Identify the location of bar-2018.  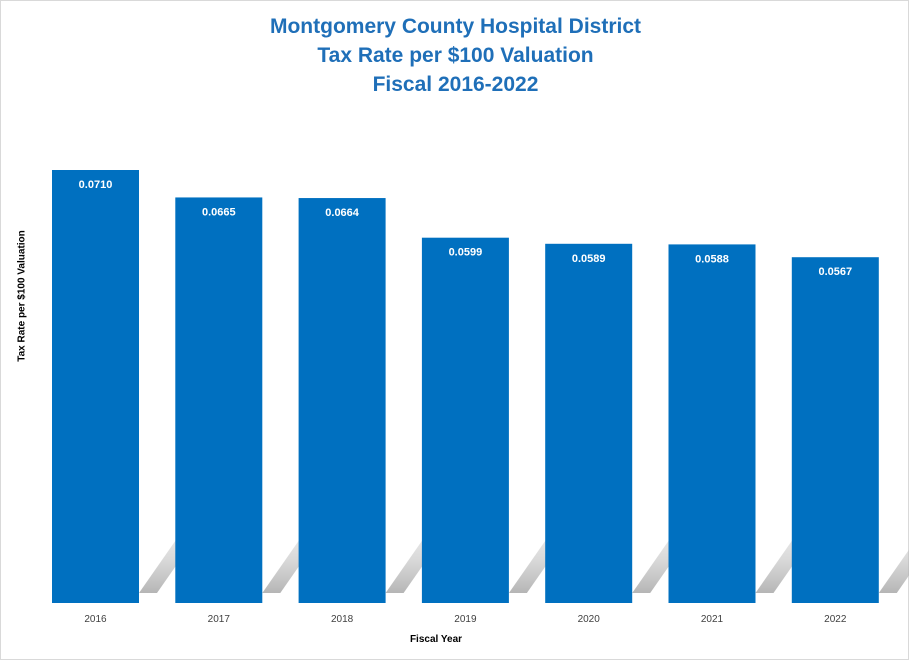
(342, 400).